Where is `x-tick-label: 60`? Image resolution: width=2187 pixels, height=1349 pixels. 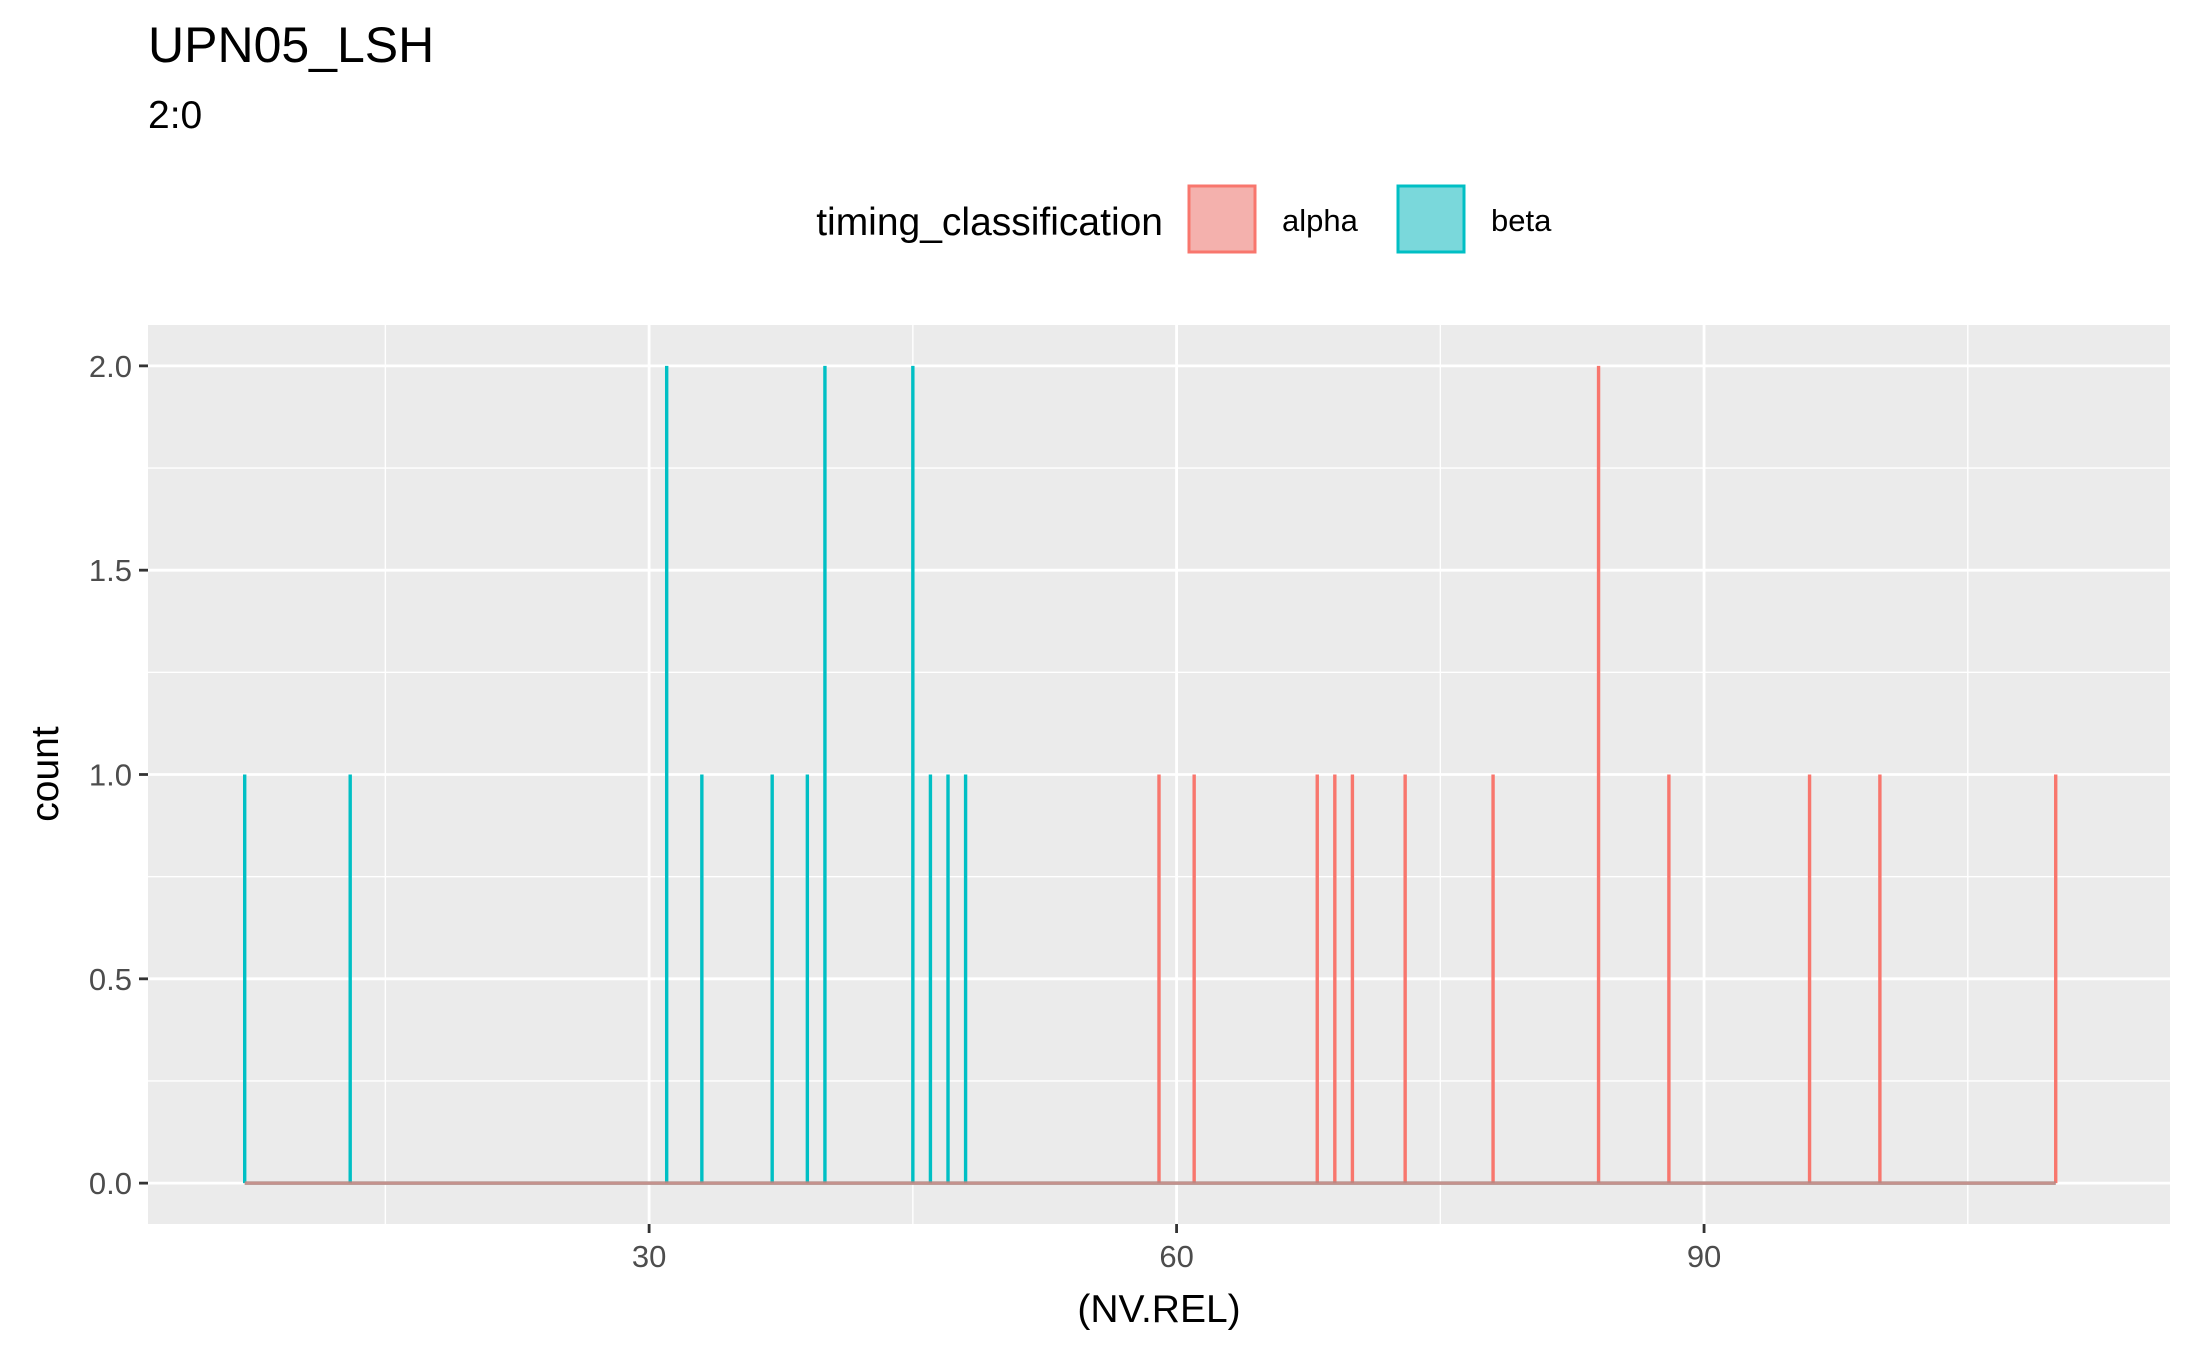 x-tick-label: 60 is located at coordinates (1176, 1256).